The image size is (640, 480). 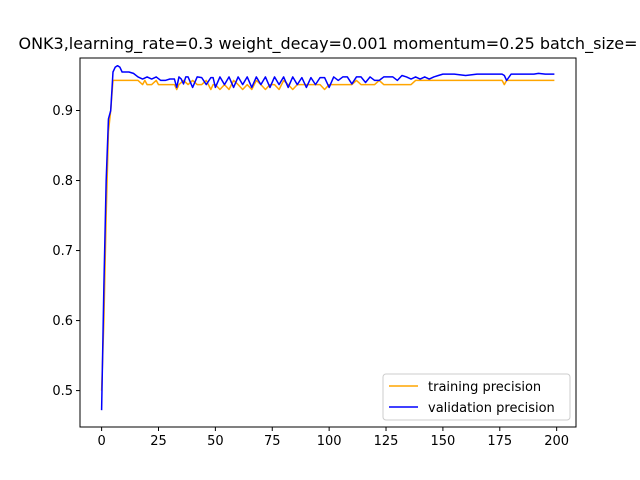 What do you see at coordinates (62, 181) in the screenshot?
I see `y-tick-label: 0.8` at bounding box center [62, 181].